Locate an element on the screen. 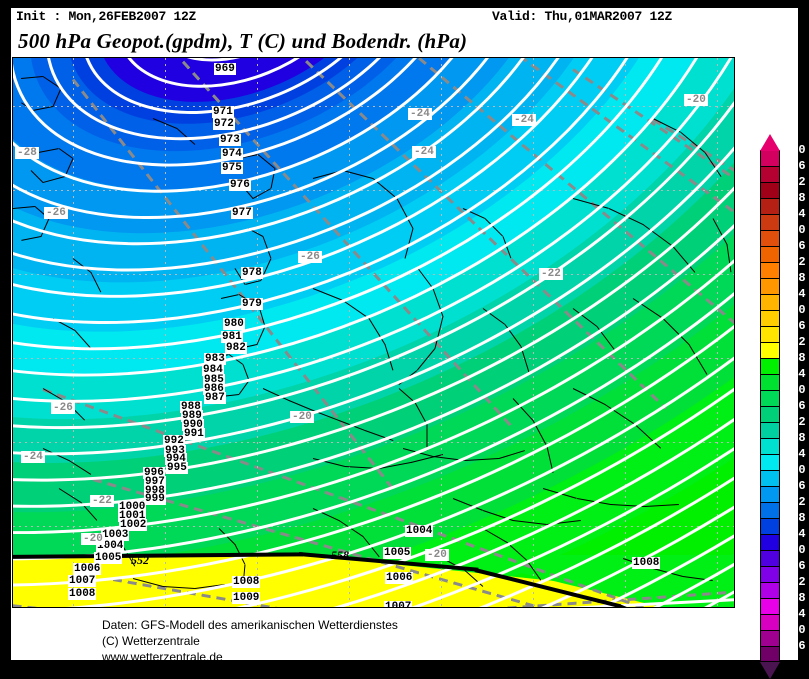  colorbar-label: 564 is located at coordinates (795, 294).